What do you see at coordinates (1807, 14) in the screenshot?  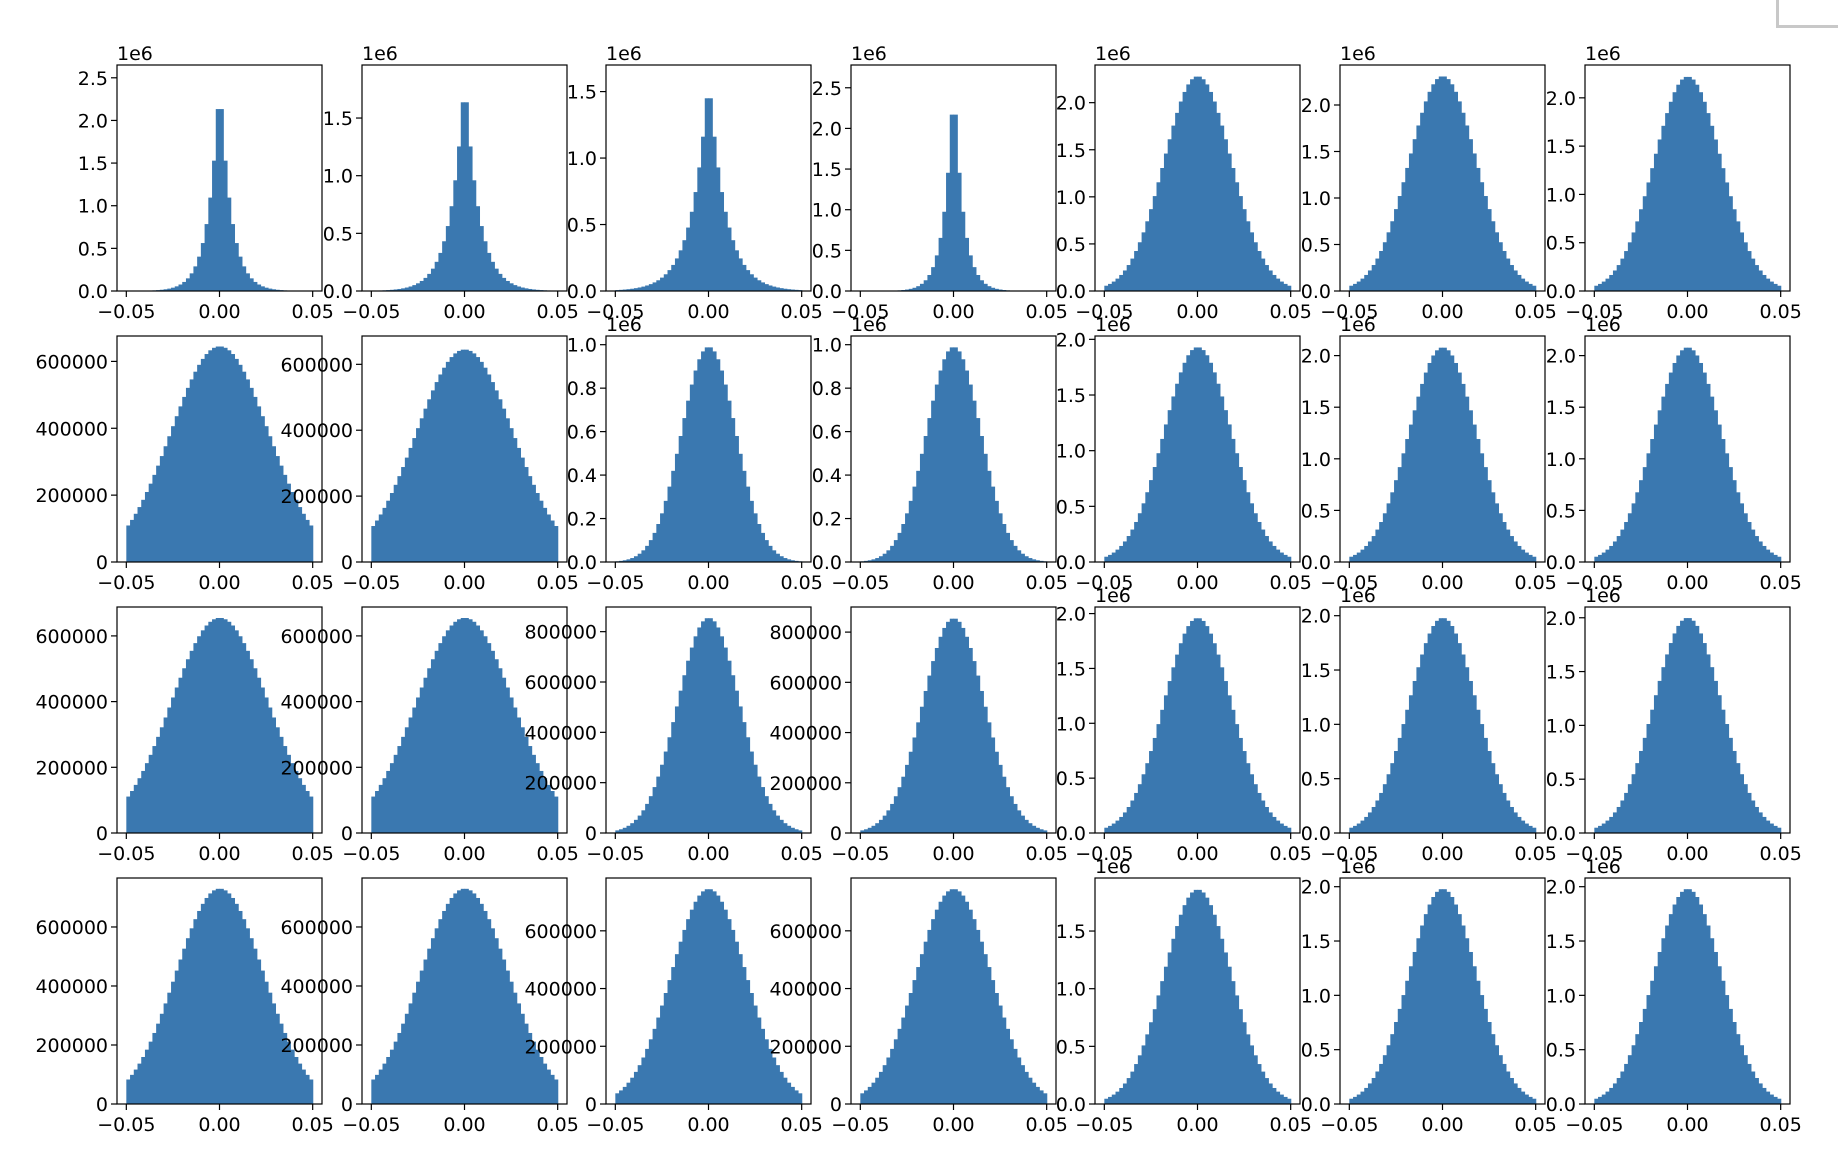 I see `resize-corner` at bounding box center [1807, 14].